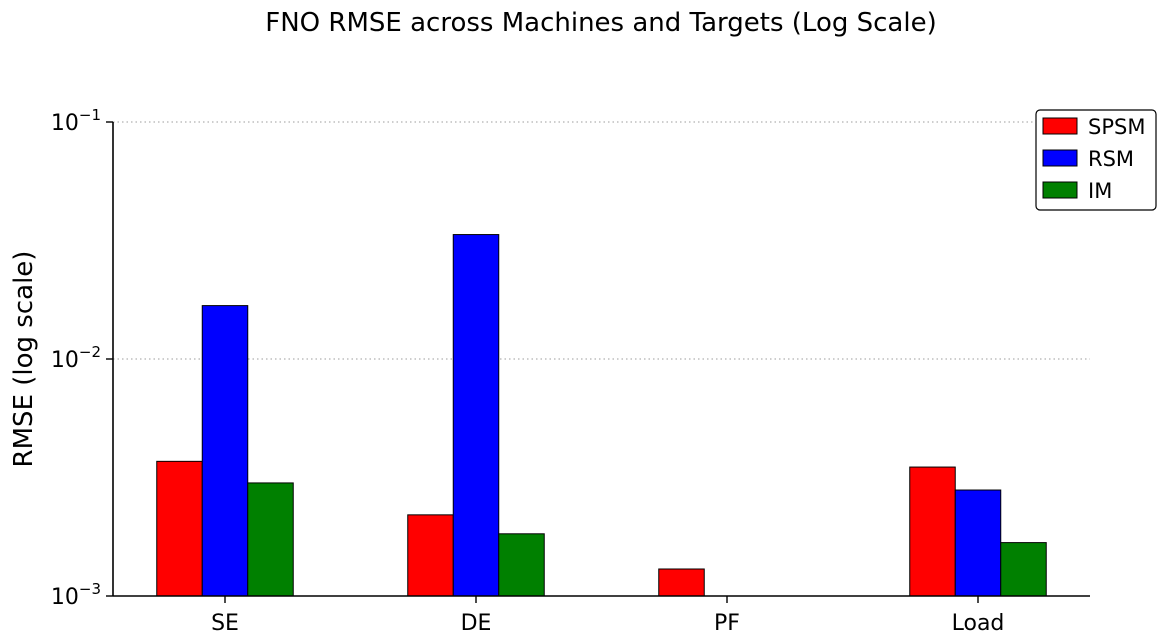  I want to click on y-tick-label: 10⁻², so click(76, 358).